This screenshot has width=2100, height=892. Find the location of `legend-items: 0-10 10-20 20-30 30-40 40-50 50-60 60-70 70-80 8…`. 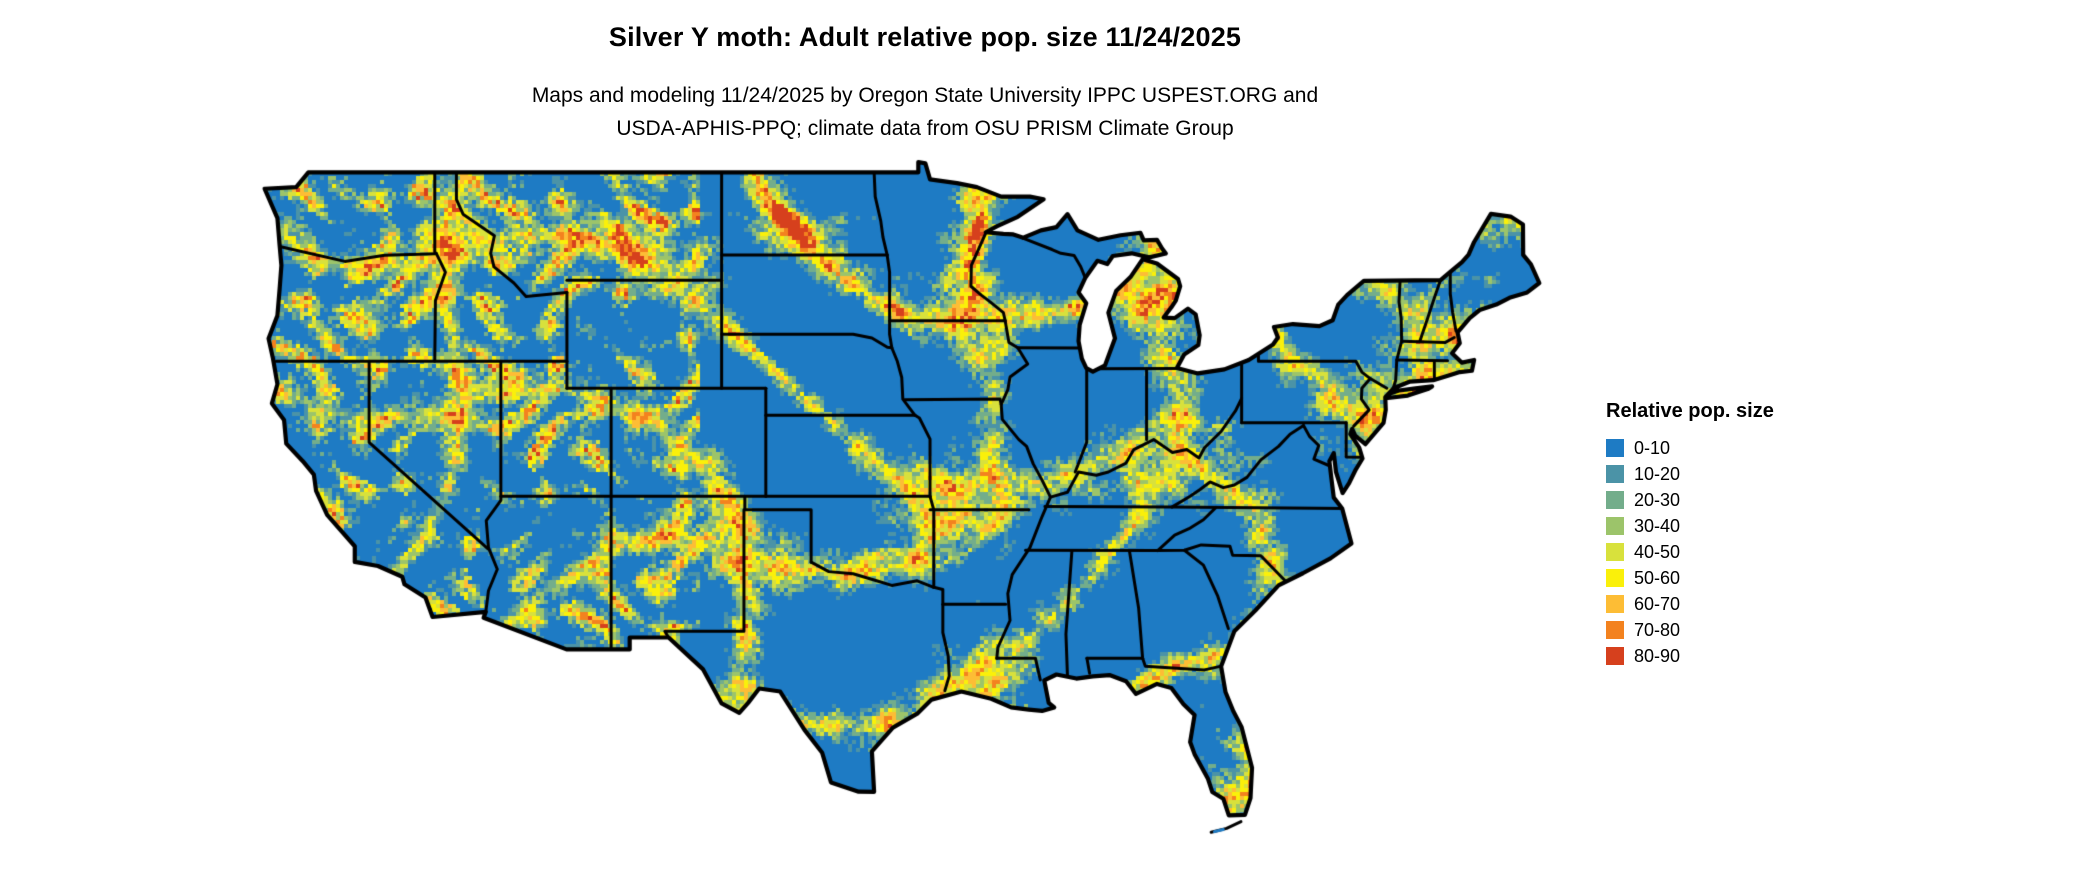

legend-items: 0-10 10-20 20-30 30-40 40-50 50-60 60-70 70-80 8… is located at coordinates (1690, 552).